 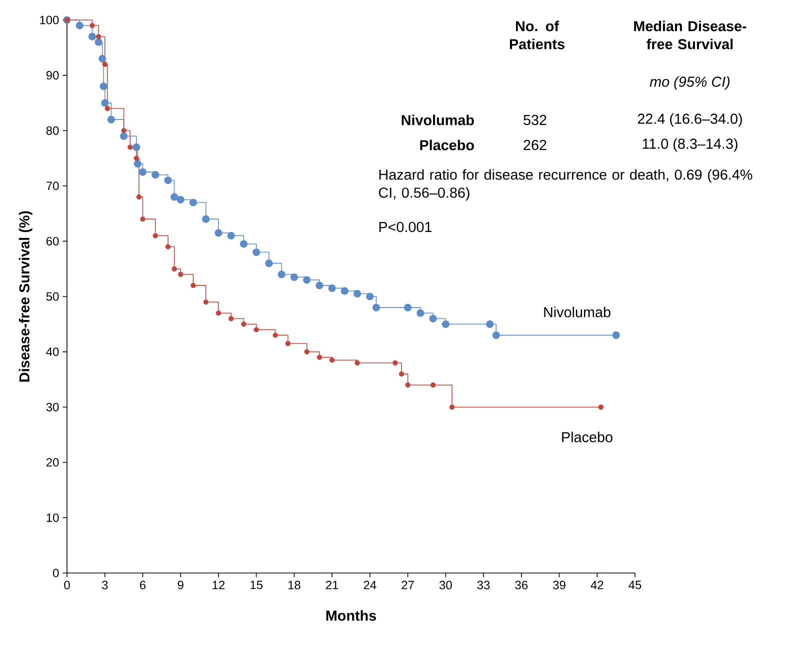 I want to click on x-tick-label: 6, so click(x=143, y=585).